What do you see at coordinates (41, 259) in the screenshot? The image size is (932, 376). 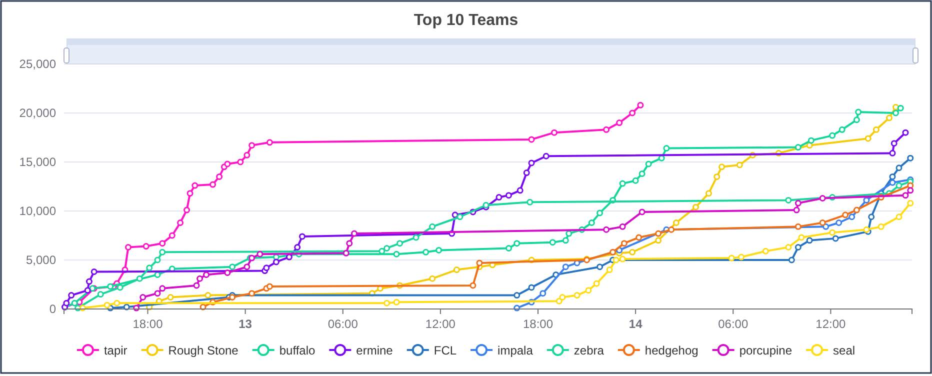 I see `y-tick-label: 5,000` at bounding box center [41, 259].